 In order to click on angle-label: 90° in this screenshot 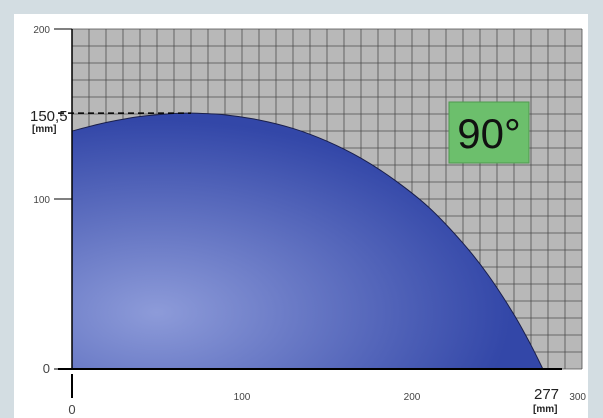, I will do `click(489, 133)`.